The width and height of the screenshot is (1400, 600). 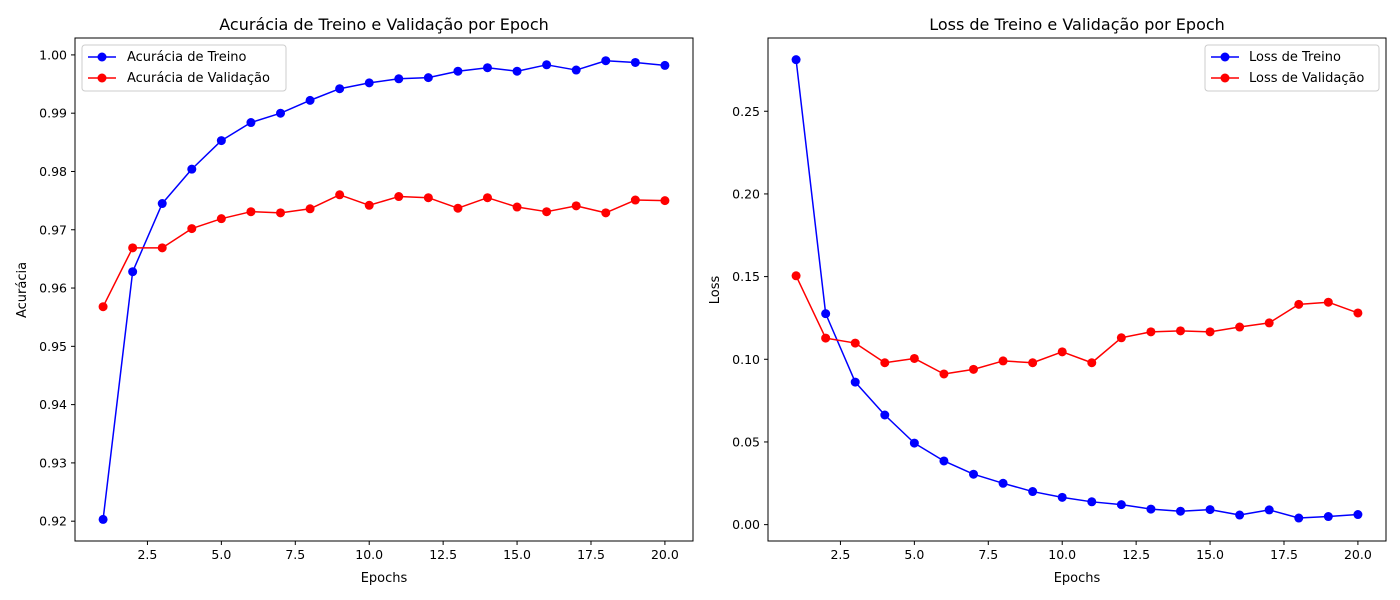 What do you see at coordinates (746, 524) in the screenshot?
I see `loss-y-tick-label: 0.00` at bounding box center [746, 524].